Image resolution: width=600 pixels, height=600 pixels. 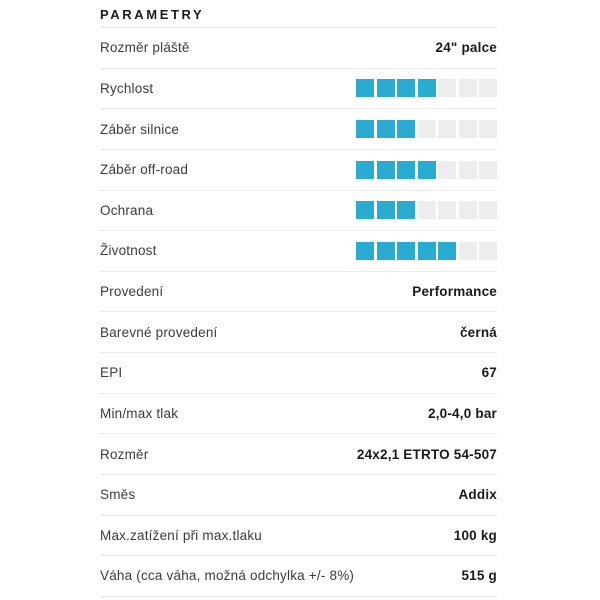 What do you see at coordinates (298, 332) in the screenshot?
I see `parameter-row: Barevné provedení černá` at bounding box center [298, 332].